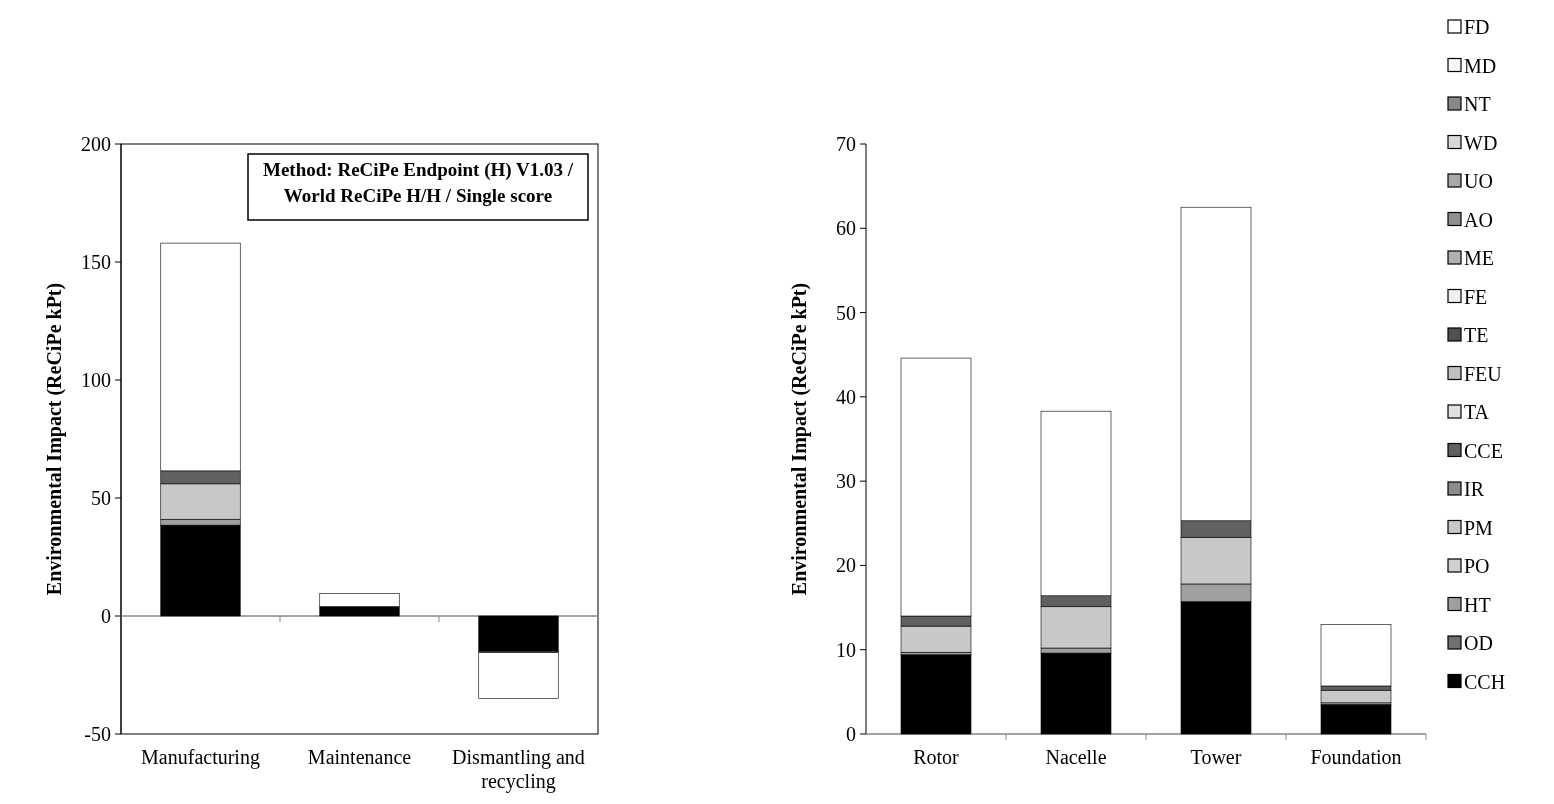 This screenshot has width=1554, height=804. What do you see at coordinates (1478, 219) in the screenshot?
I see `legend-label: AO` at bounding box center [1478, 219].